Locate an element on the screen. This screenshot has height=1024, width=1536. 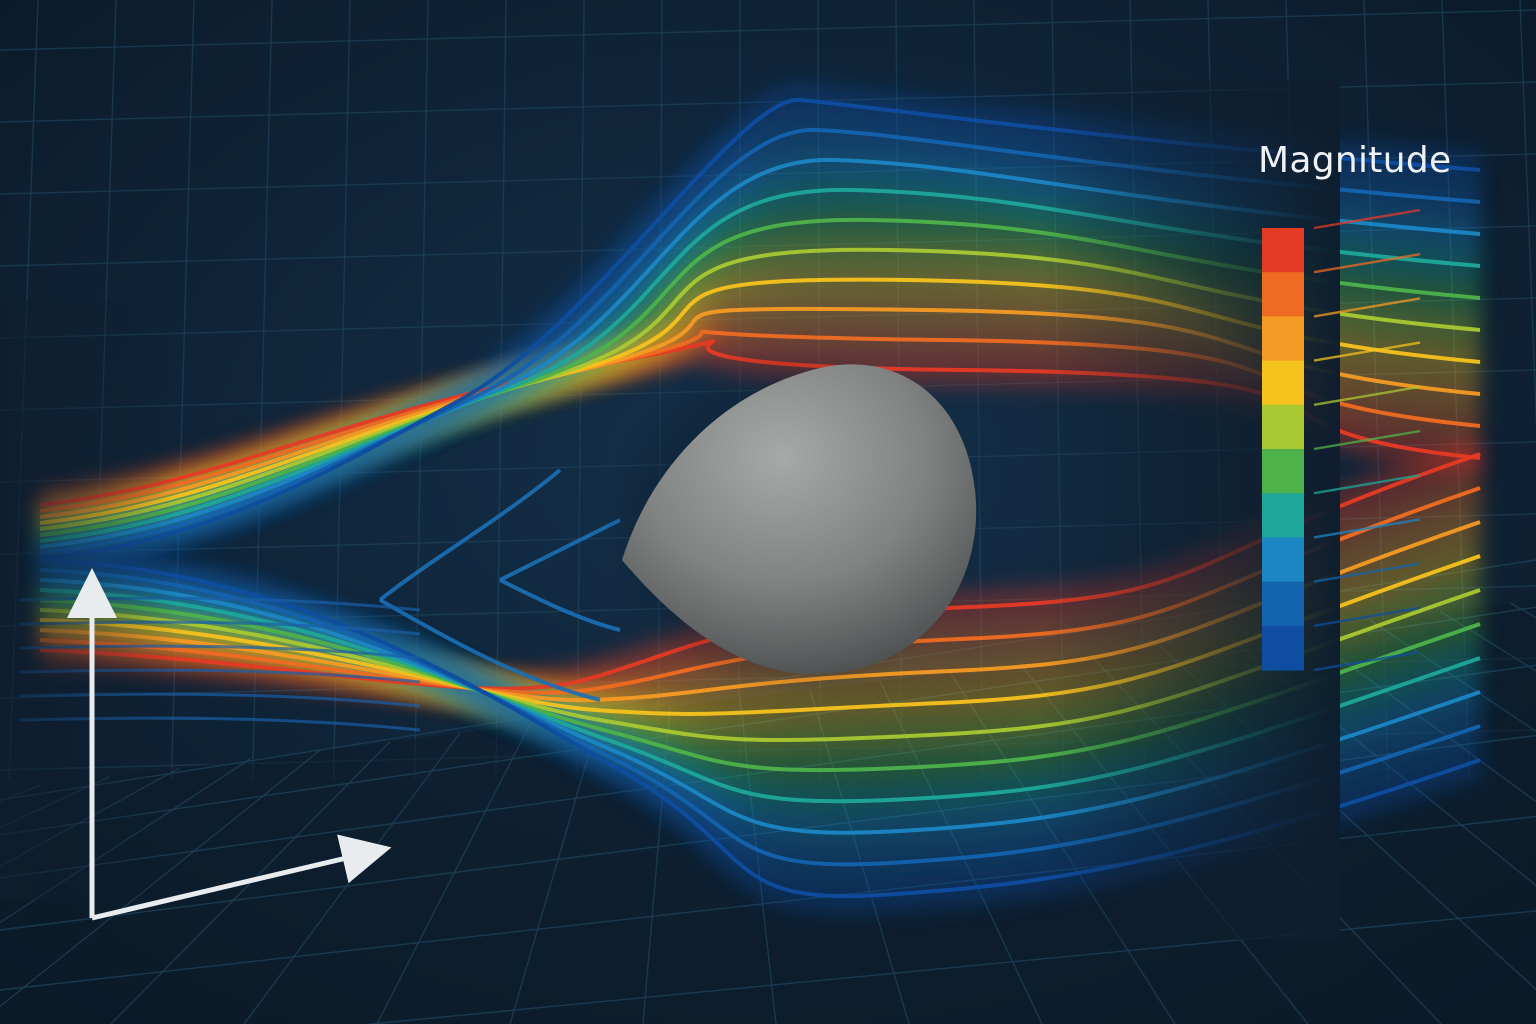
colorbar-ticks is located at coordinates (1367, 440).